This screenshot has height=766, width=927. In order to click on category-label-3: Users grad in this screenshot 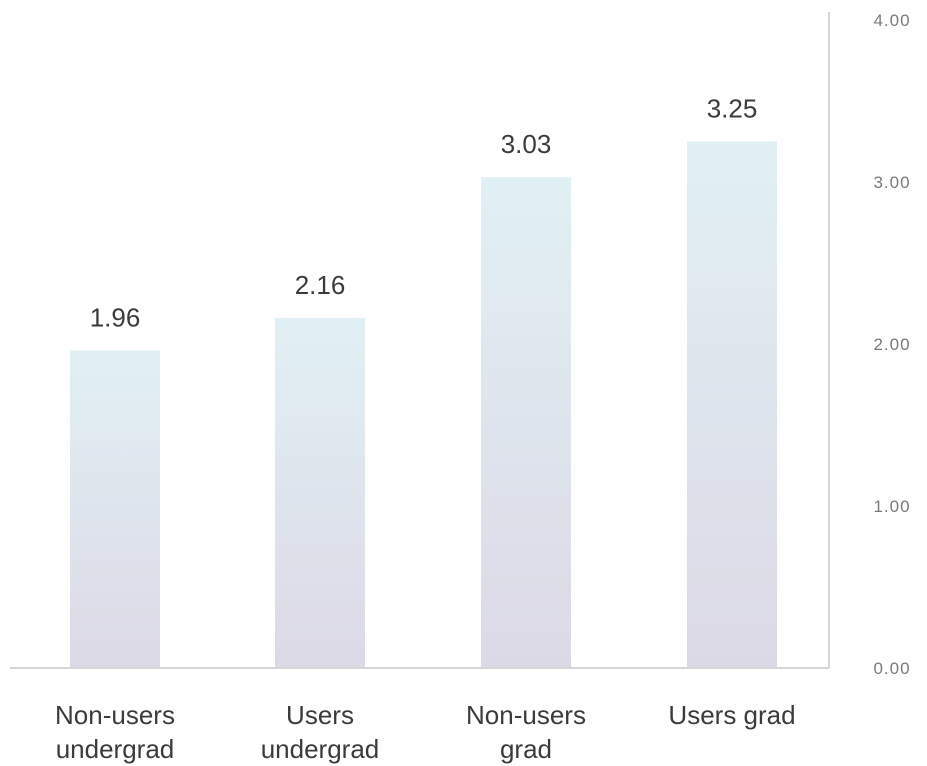, I will do `click(731, 715)`.